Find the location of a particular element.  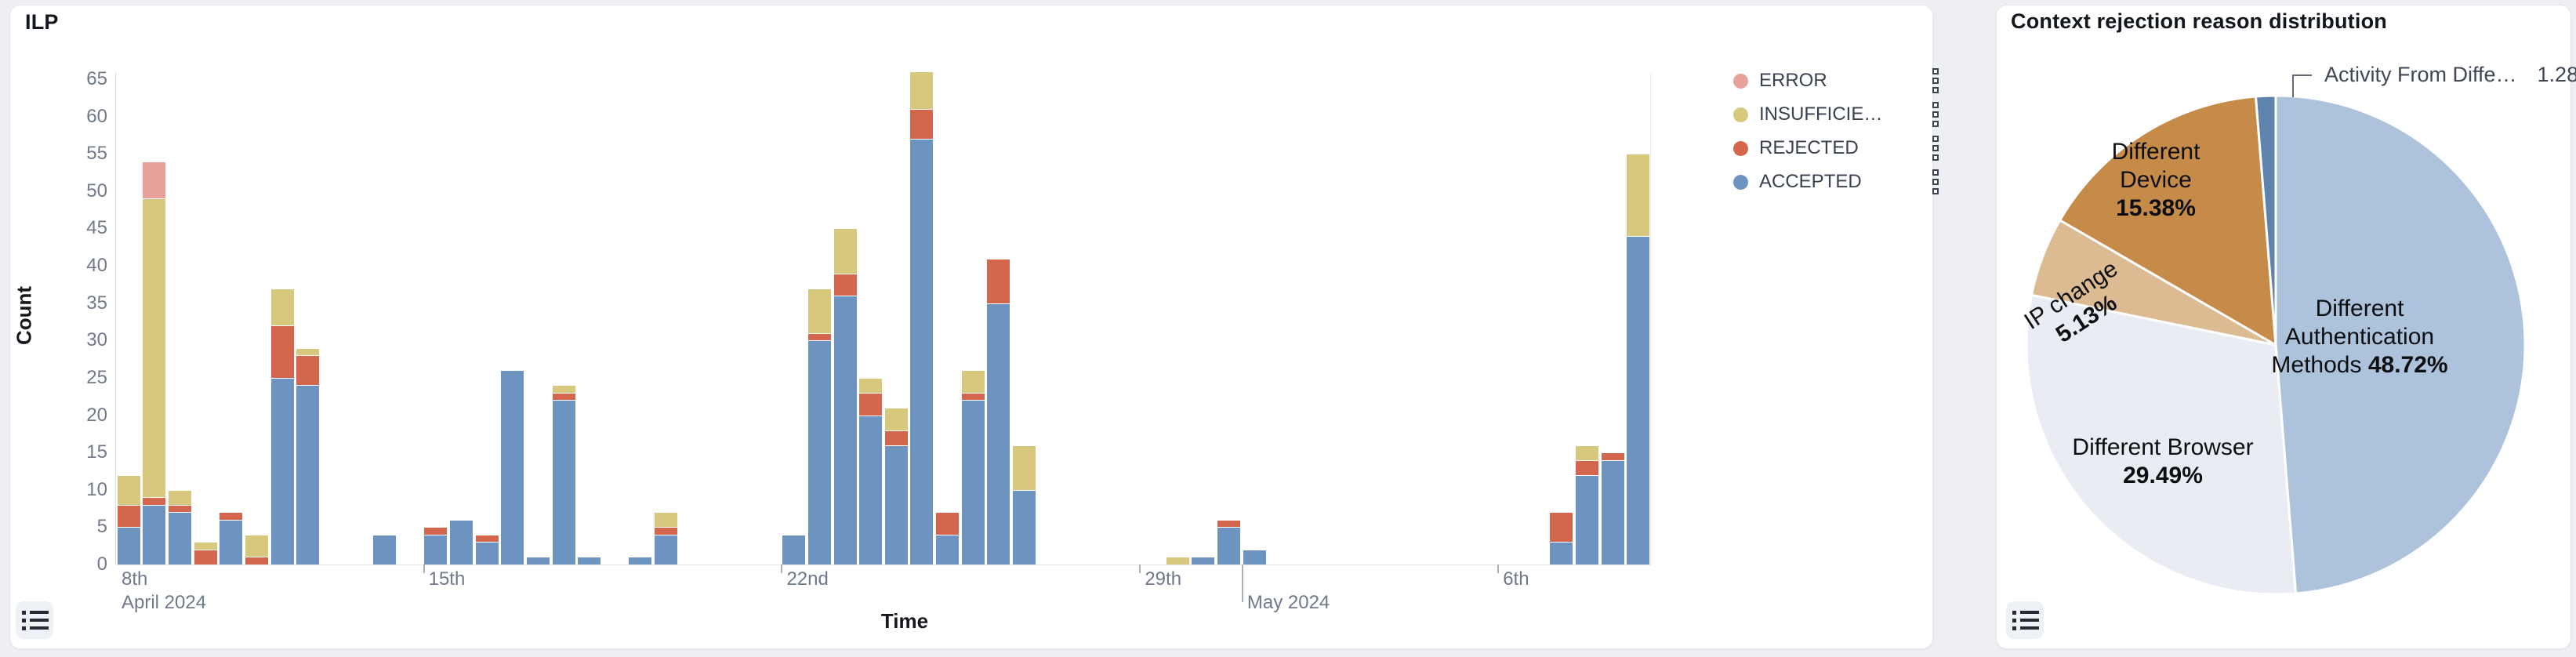

label-different-browser: Different Browser 29.49% is located at coordinates (2163, 461).